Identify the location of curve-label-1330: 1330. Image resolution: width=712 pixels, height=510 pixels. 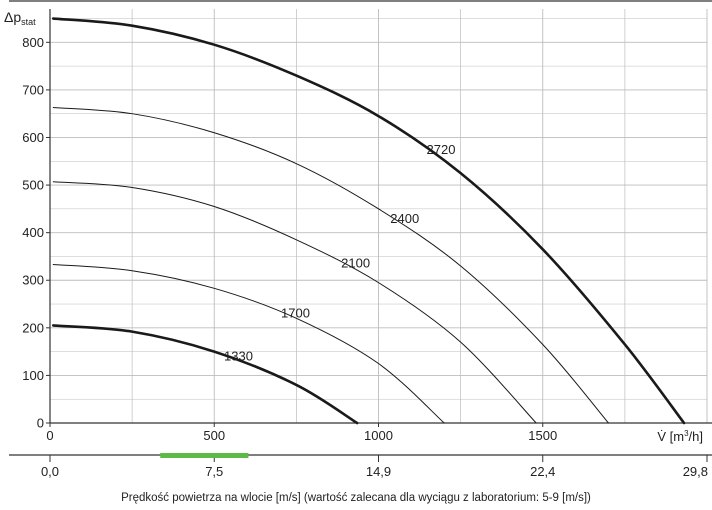
(238, 355).